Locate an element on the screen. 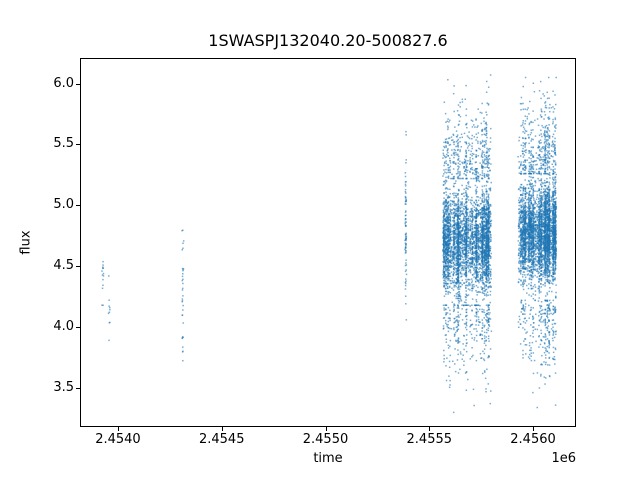 The height and width of the screenshot is (480, 640). chart-title: 1SWASPJ132040.20-500827.6 is located at coordinates (328, 40).